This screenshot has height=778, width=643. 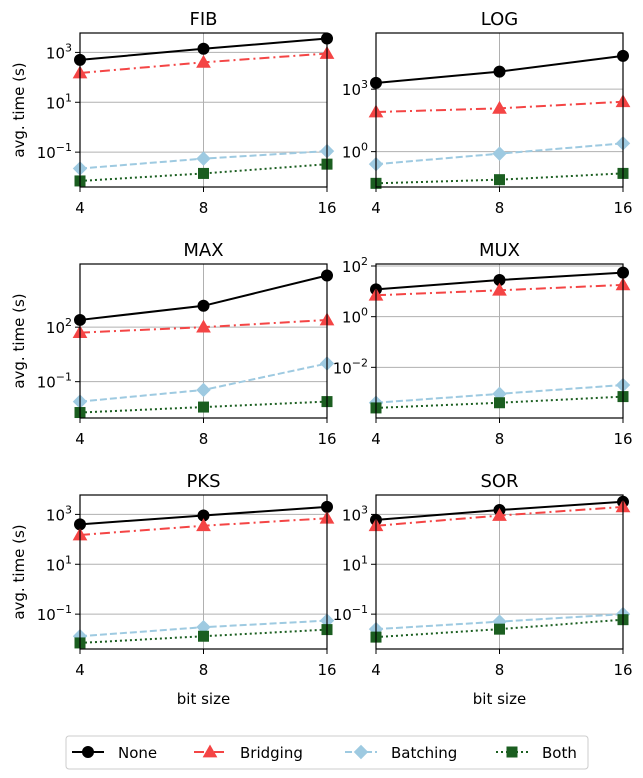 I want to click on subplot-title: SOR, so click(x=499, y=481).